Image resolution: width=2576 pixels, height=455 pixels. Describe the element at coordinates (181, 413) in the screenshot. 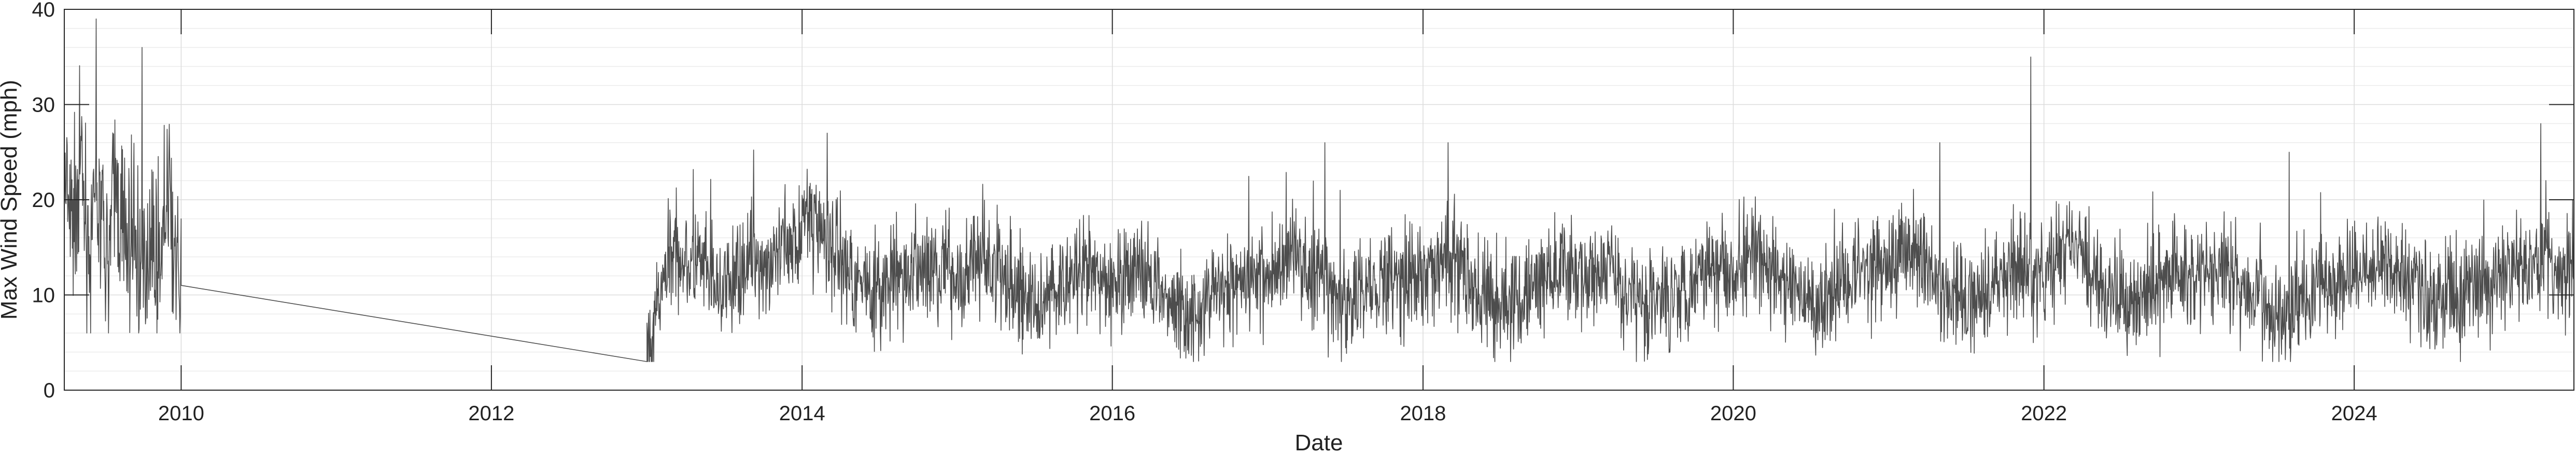

I see `x-tick-label: 2010` at that location.